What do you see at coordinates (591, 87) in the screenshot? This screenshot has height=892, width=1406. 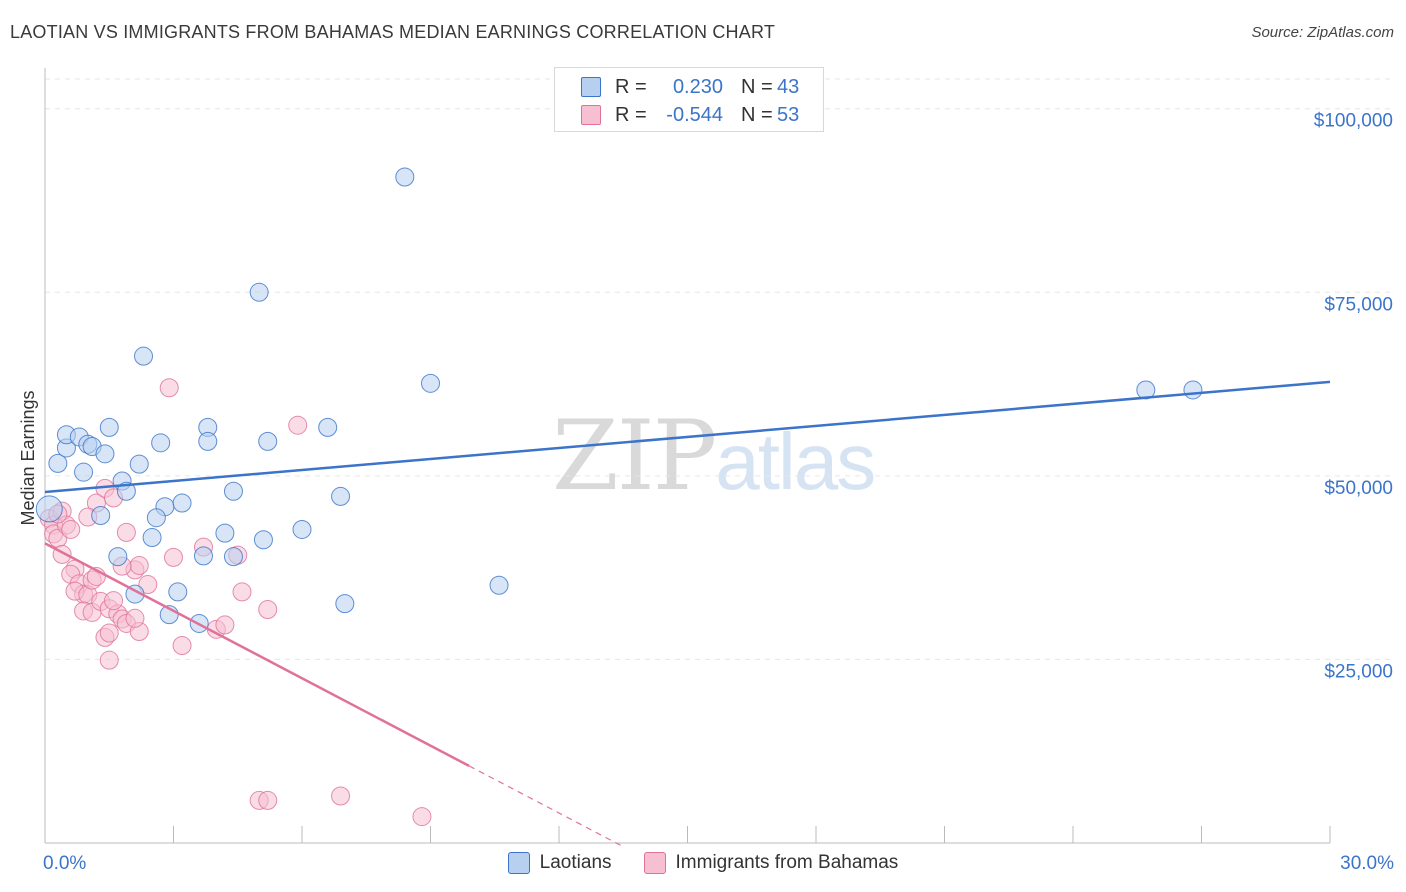 I see `legend-swatch-blue` at bounding box center [591, 87].